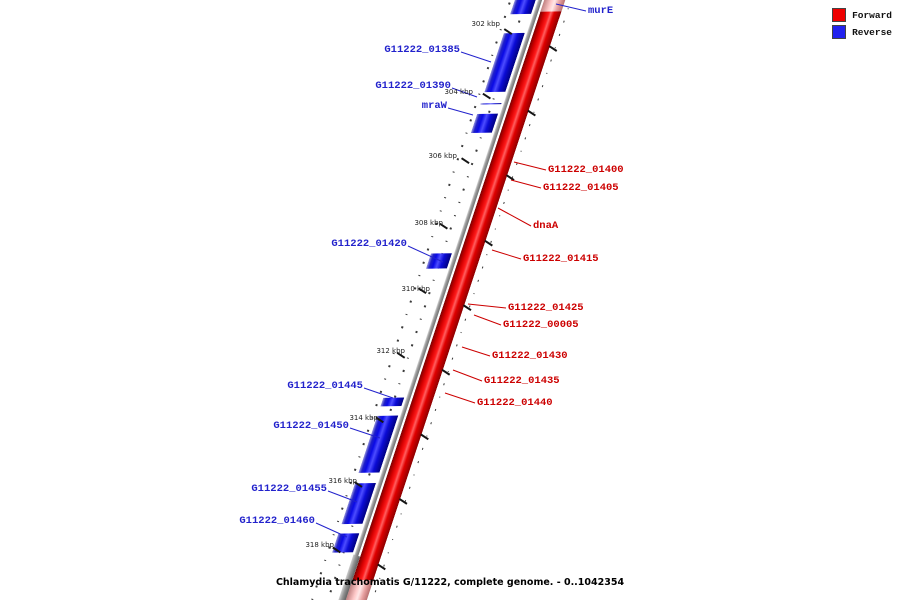  What do you see at coordinates (514, 217) in the screenshot?
I see `leader-line-dnaA` at bounding box center [514, 217].